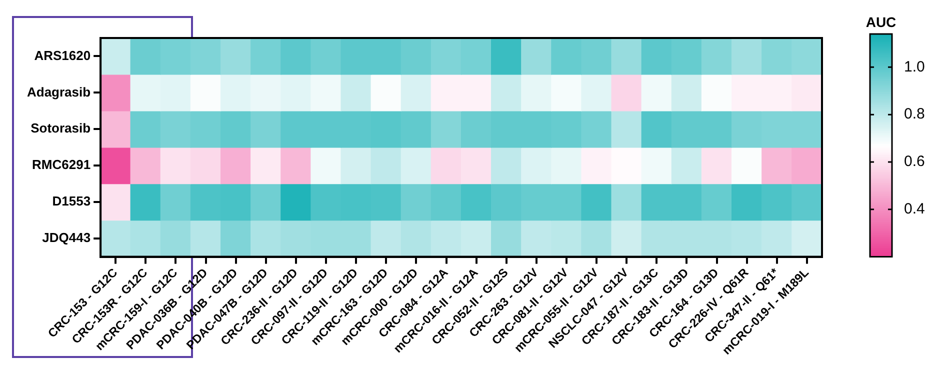 This screenshot has width=950, height=370. What do you see at coordinates (66, 238) in the screenshot?
I see `y-tick-label: JDQ443` at bounding box center [66, 238].